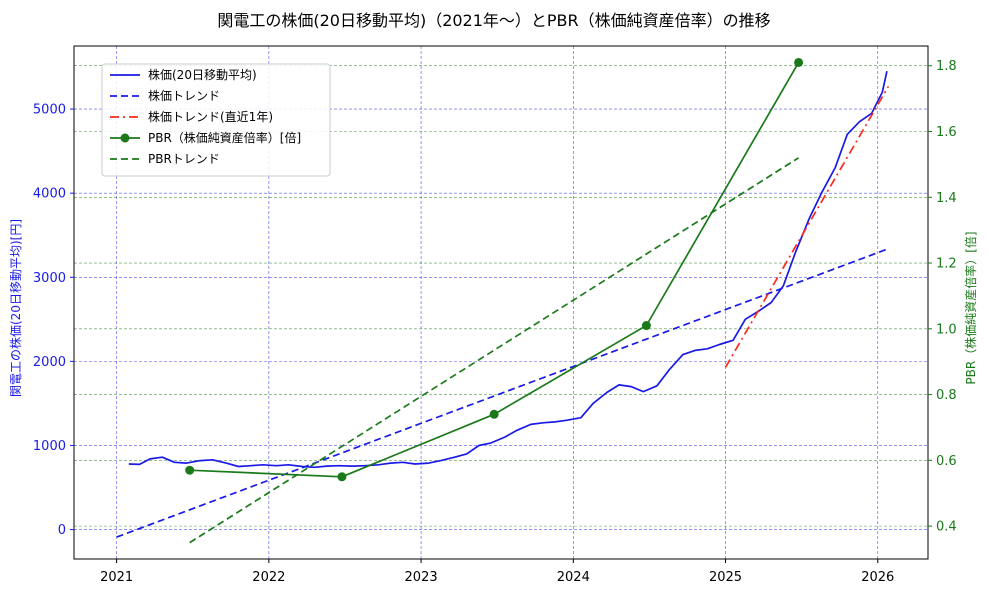  I want to click on y-left-tick-label: 5000, so click(49, 110).